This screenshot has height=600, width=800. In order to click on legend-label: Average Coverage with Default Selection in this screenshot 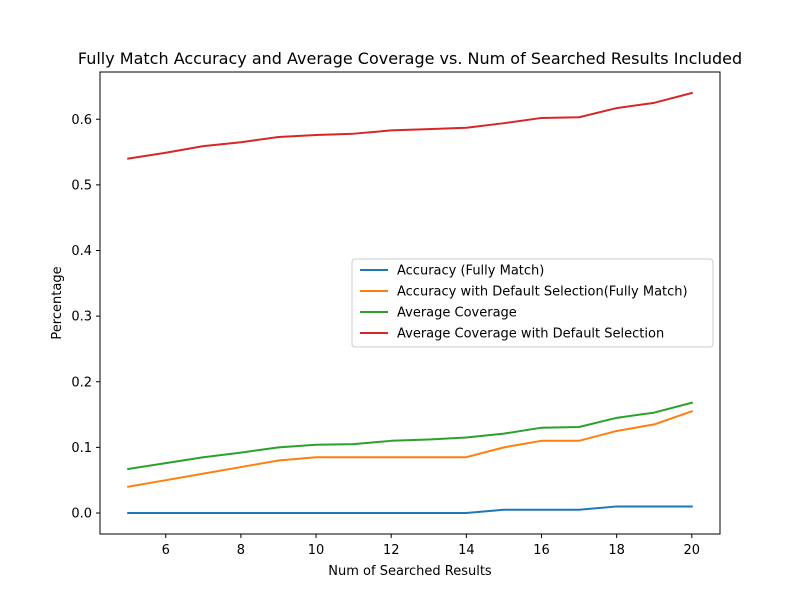, I will do `click(530, 334)`.